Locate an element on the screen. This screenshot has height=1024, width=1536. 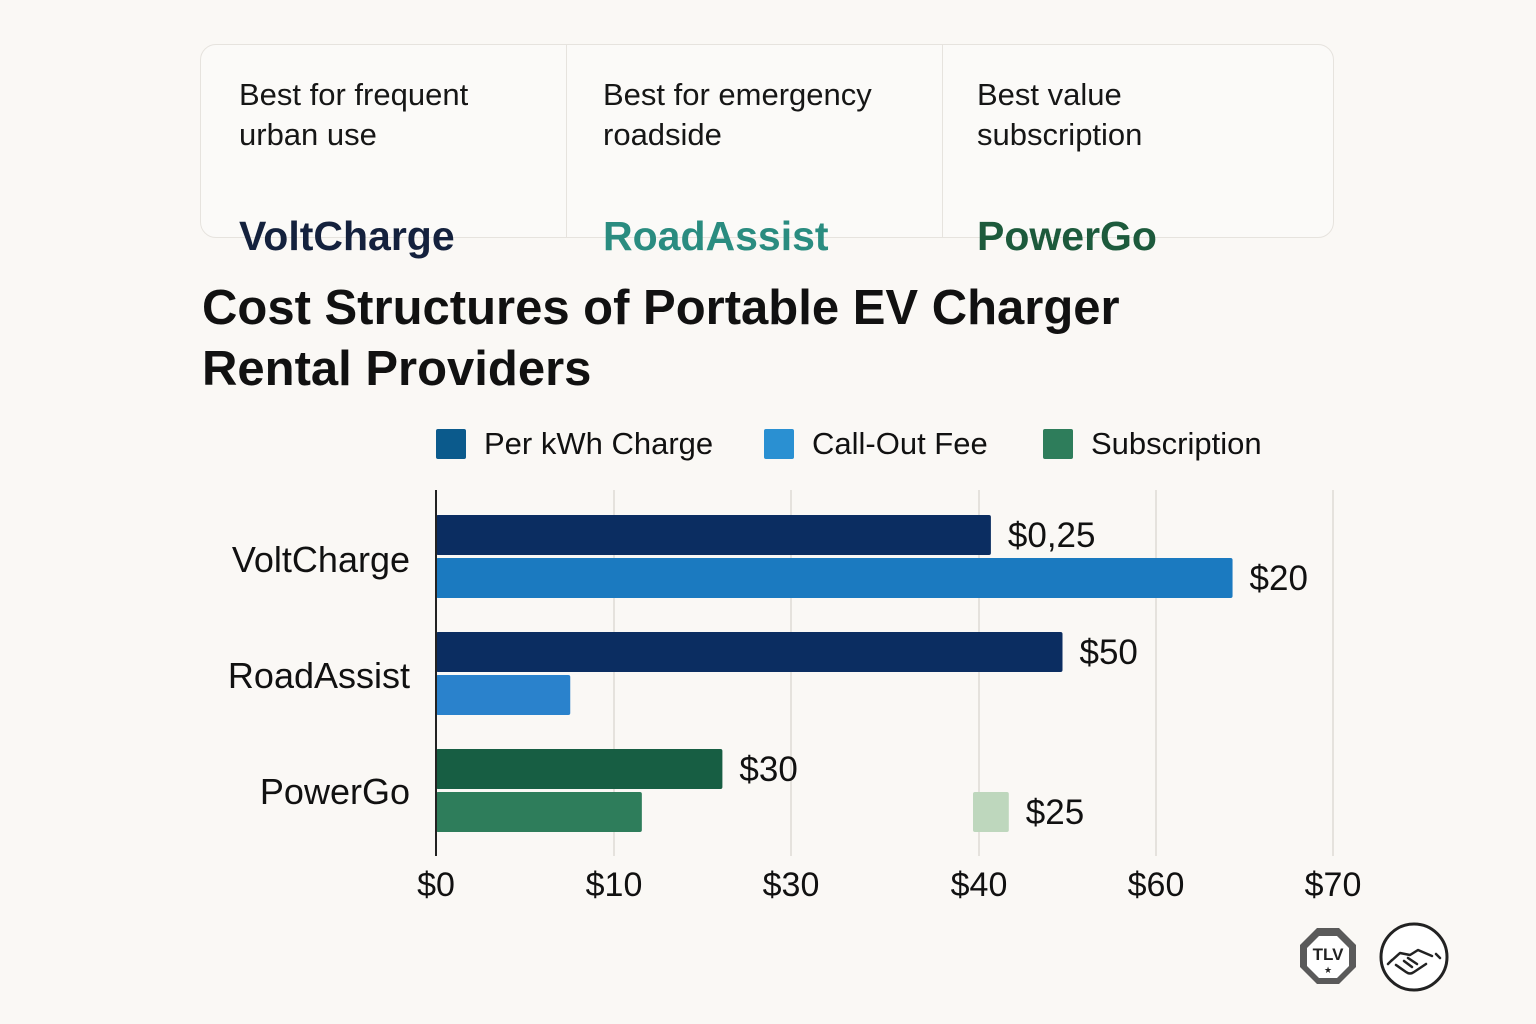
bar-value-label: $30 is located at coordinates (768, 769).